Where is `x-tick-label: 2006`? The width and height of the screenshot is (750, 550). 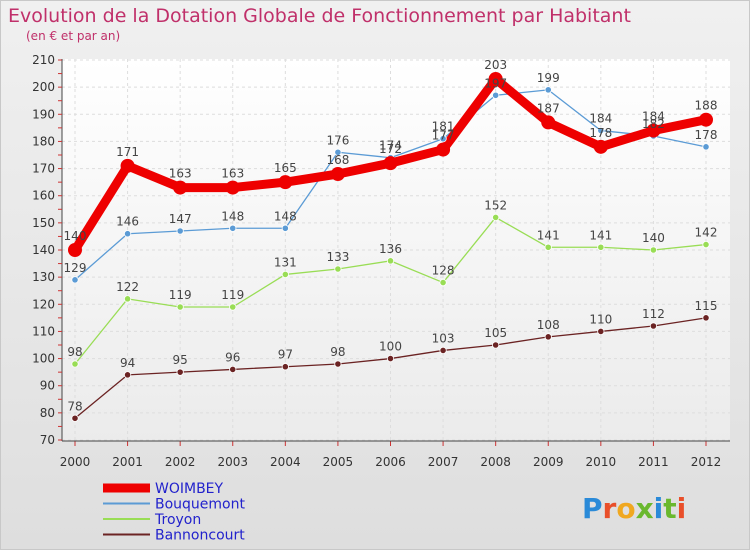 x-tick-label: 2006 is located at coordinates (390, 462).